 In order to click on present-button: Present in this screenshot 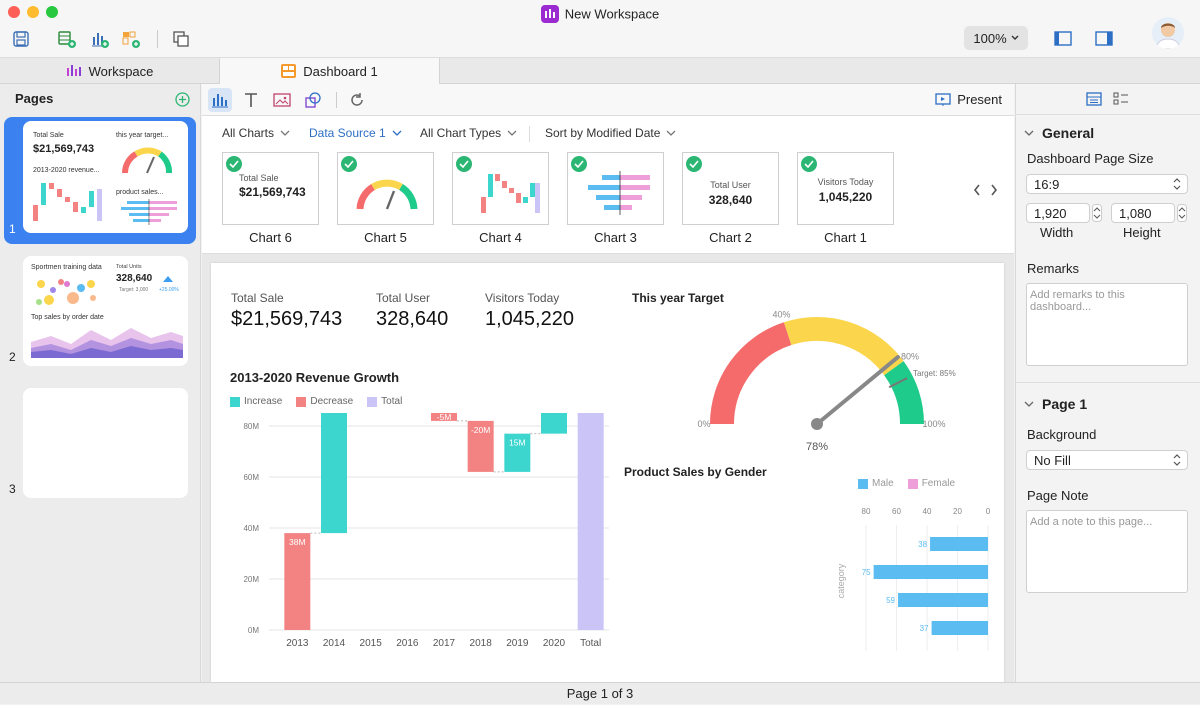, I will do `click(968, 99)`.